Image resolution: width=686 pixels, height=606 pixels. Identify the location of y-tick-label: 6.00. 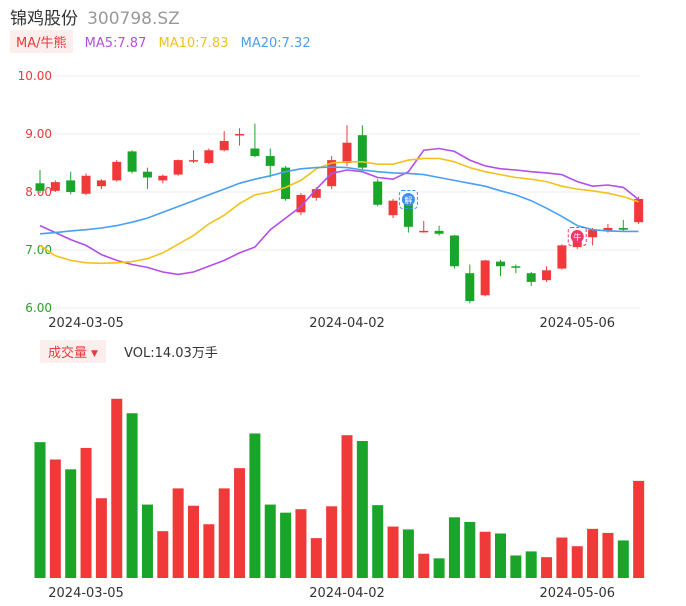
(38, 308).